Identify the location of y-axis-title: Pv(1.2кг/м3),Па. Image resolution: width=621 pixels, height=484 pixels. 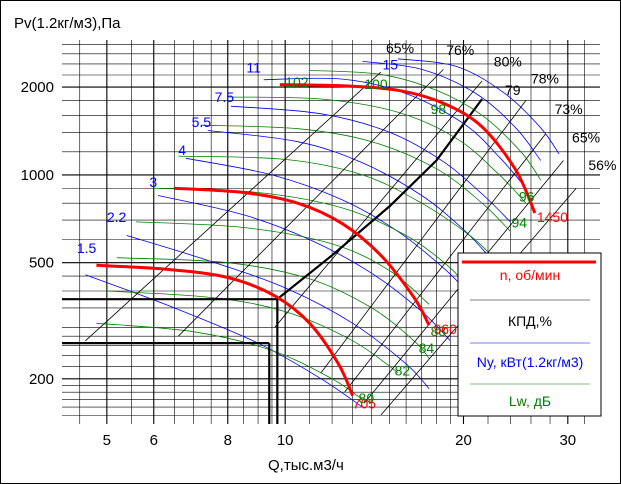
(67, 23).